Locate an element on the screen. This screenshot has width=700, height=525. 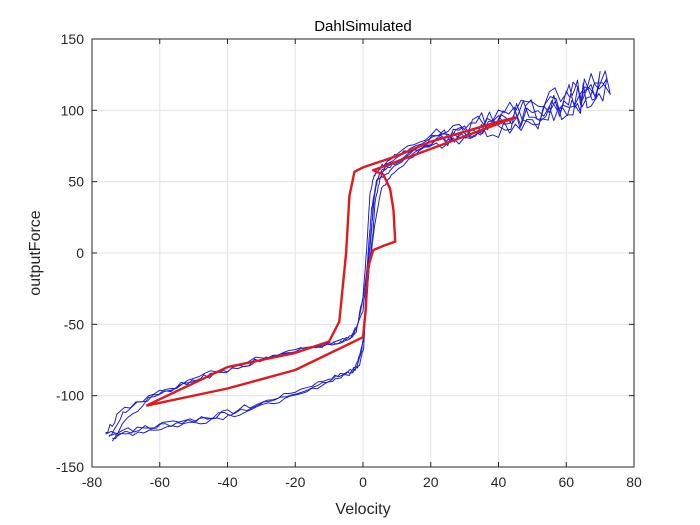
x-tick-label: -80 is located at coordinates (92, 482).